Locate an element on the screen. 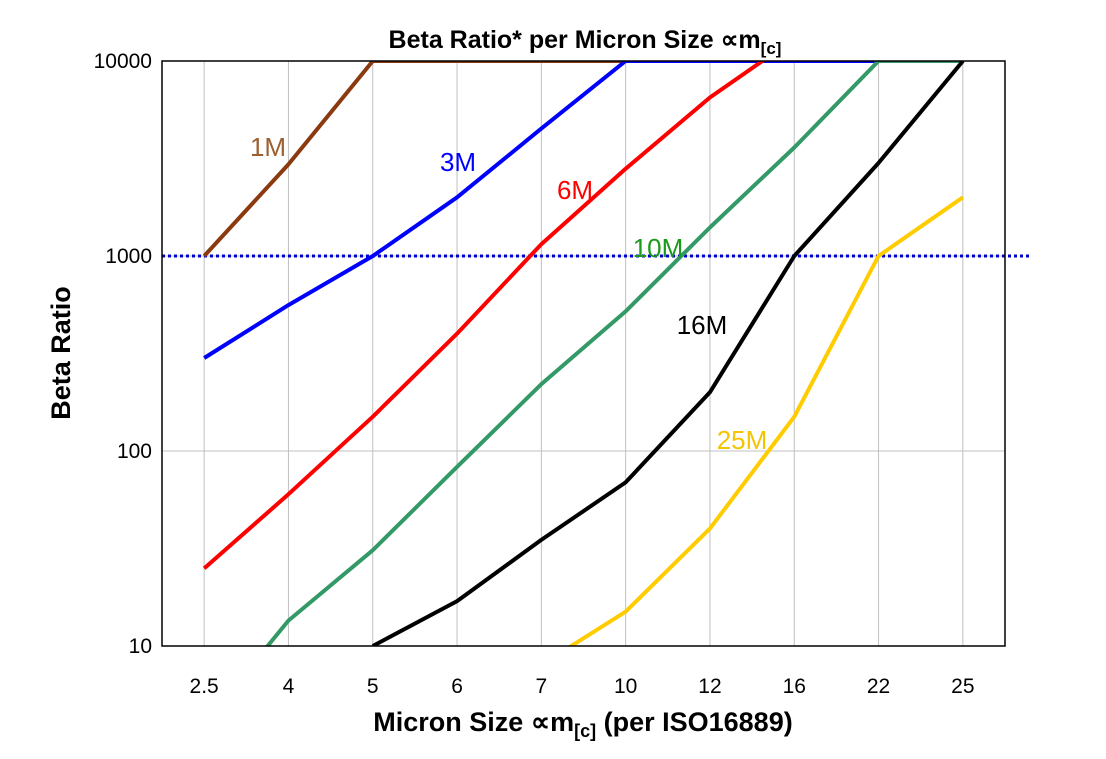  y-tick-label: 10 is located at coordinates (140, 646).